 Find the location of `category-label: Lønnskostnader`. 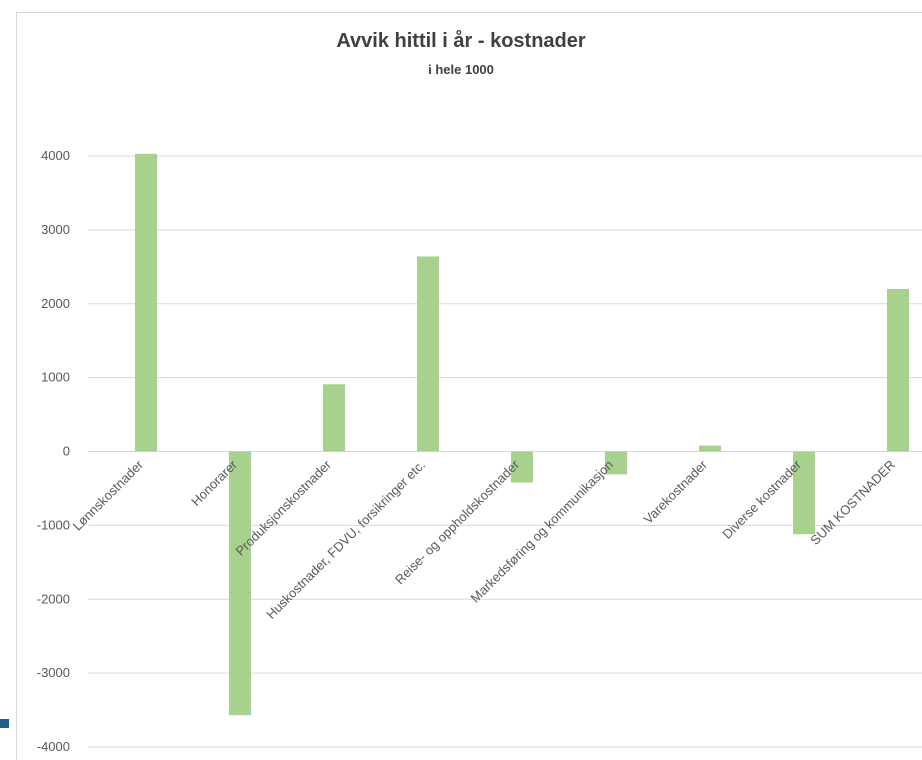

category-label: Lønnskostnader is located at coordinates (108, 495).